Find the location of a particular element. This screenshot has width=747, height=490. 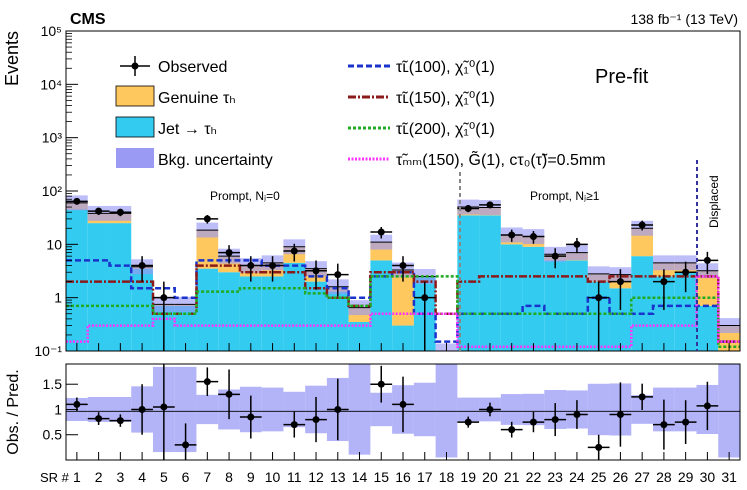

bar-genuine-sr16 is located at coordinates (403, 298).